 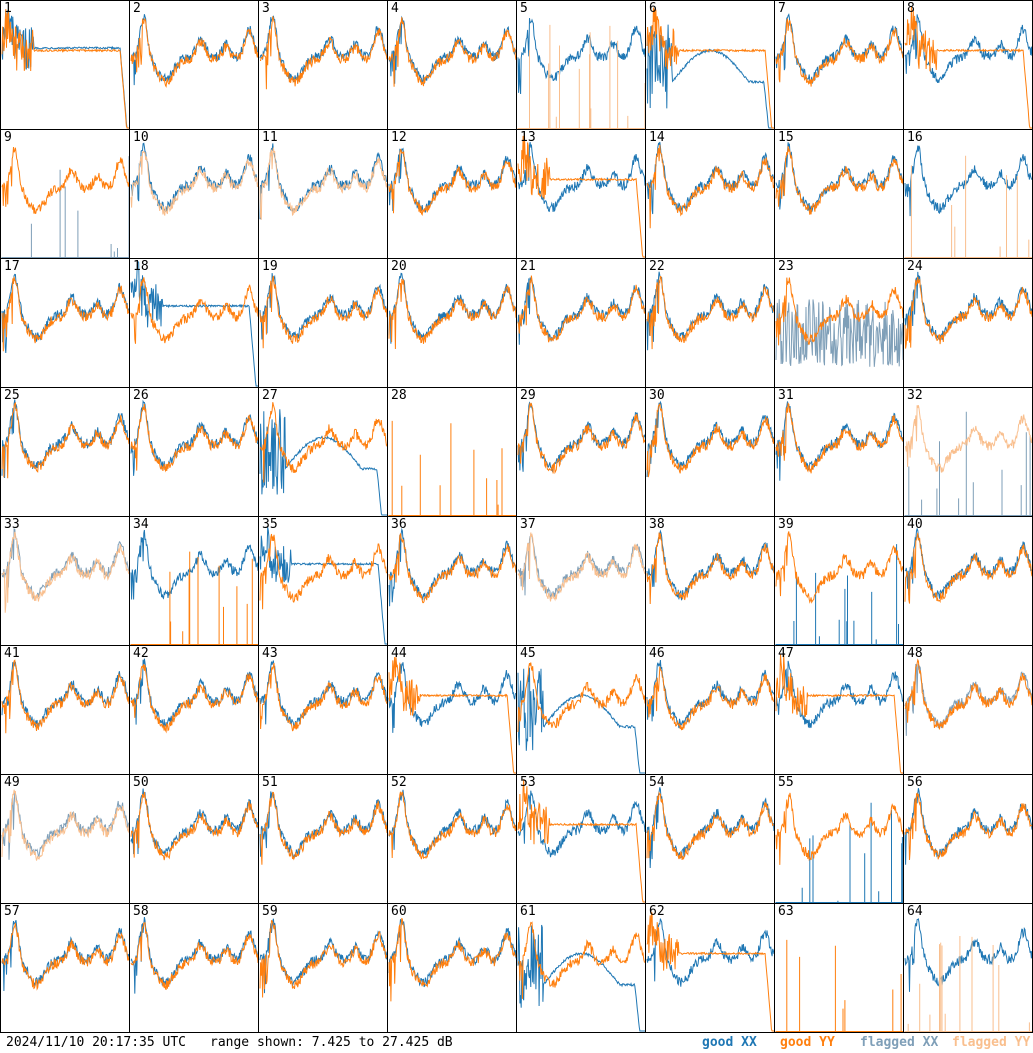 I want to click on legend-good-yy: good YY, so click(x=807, y=1042).